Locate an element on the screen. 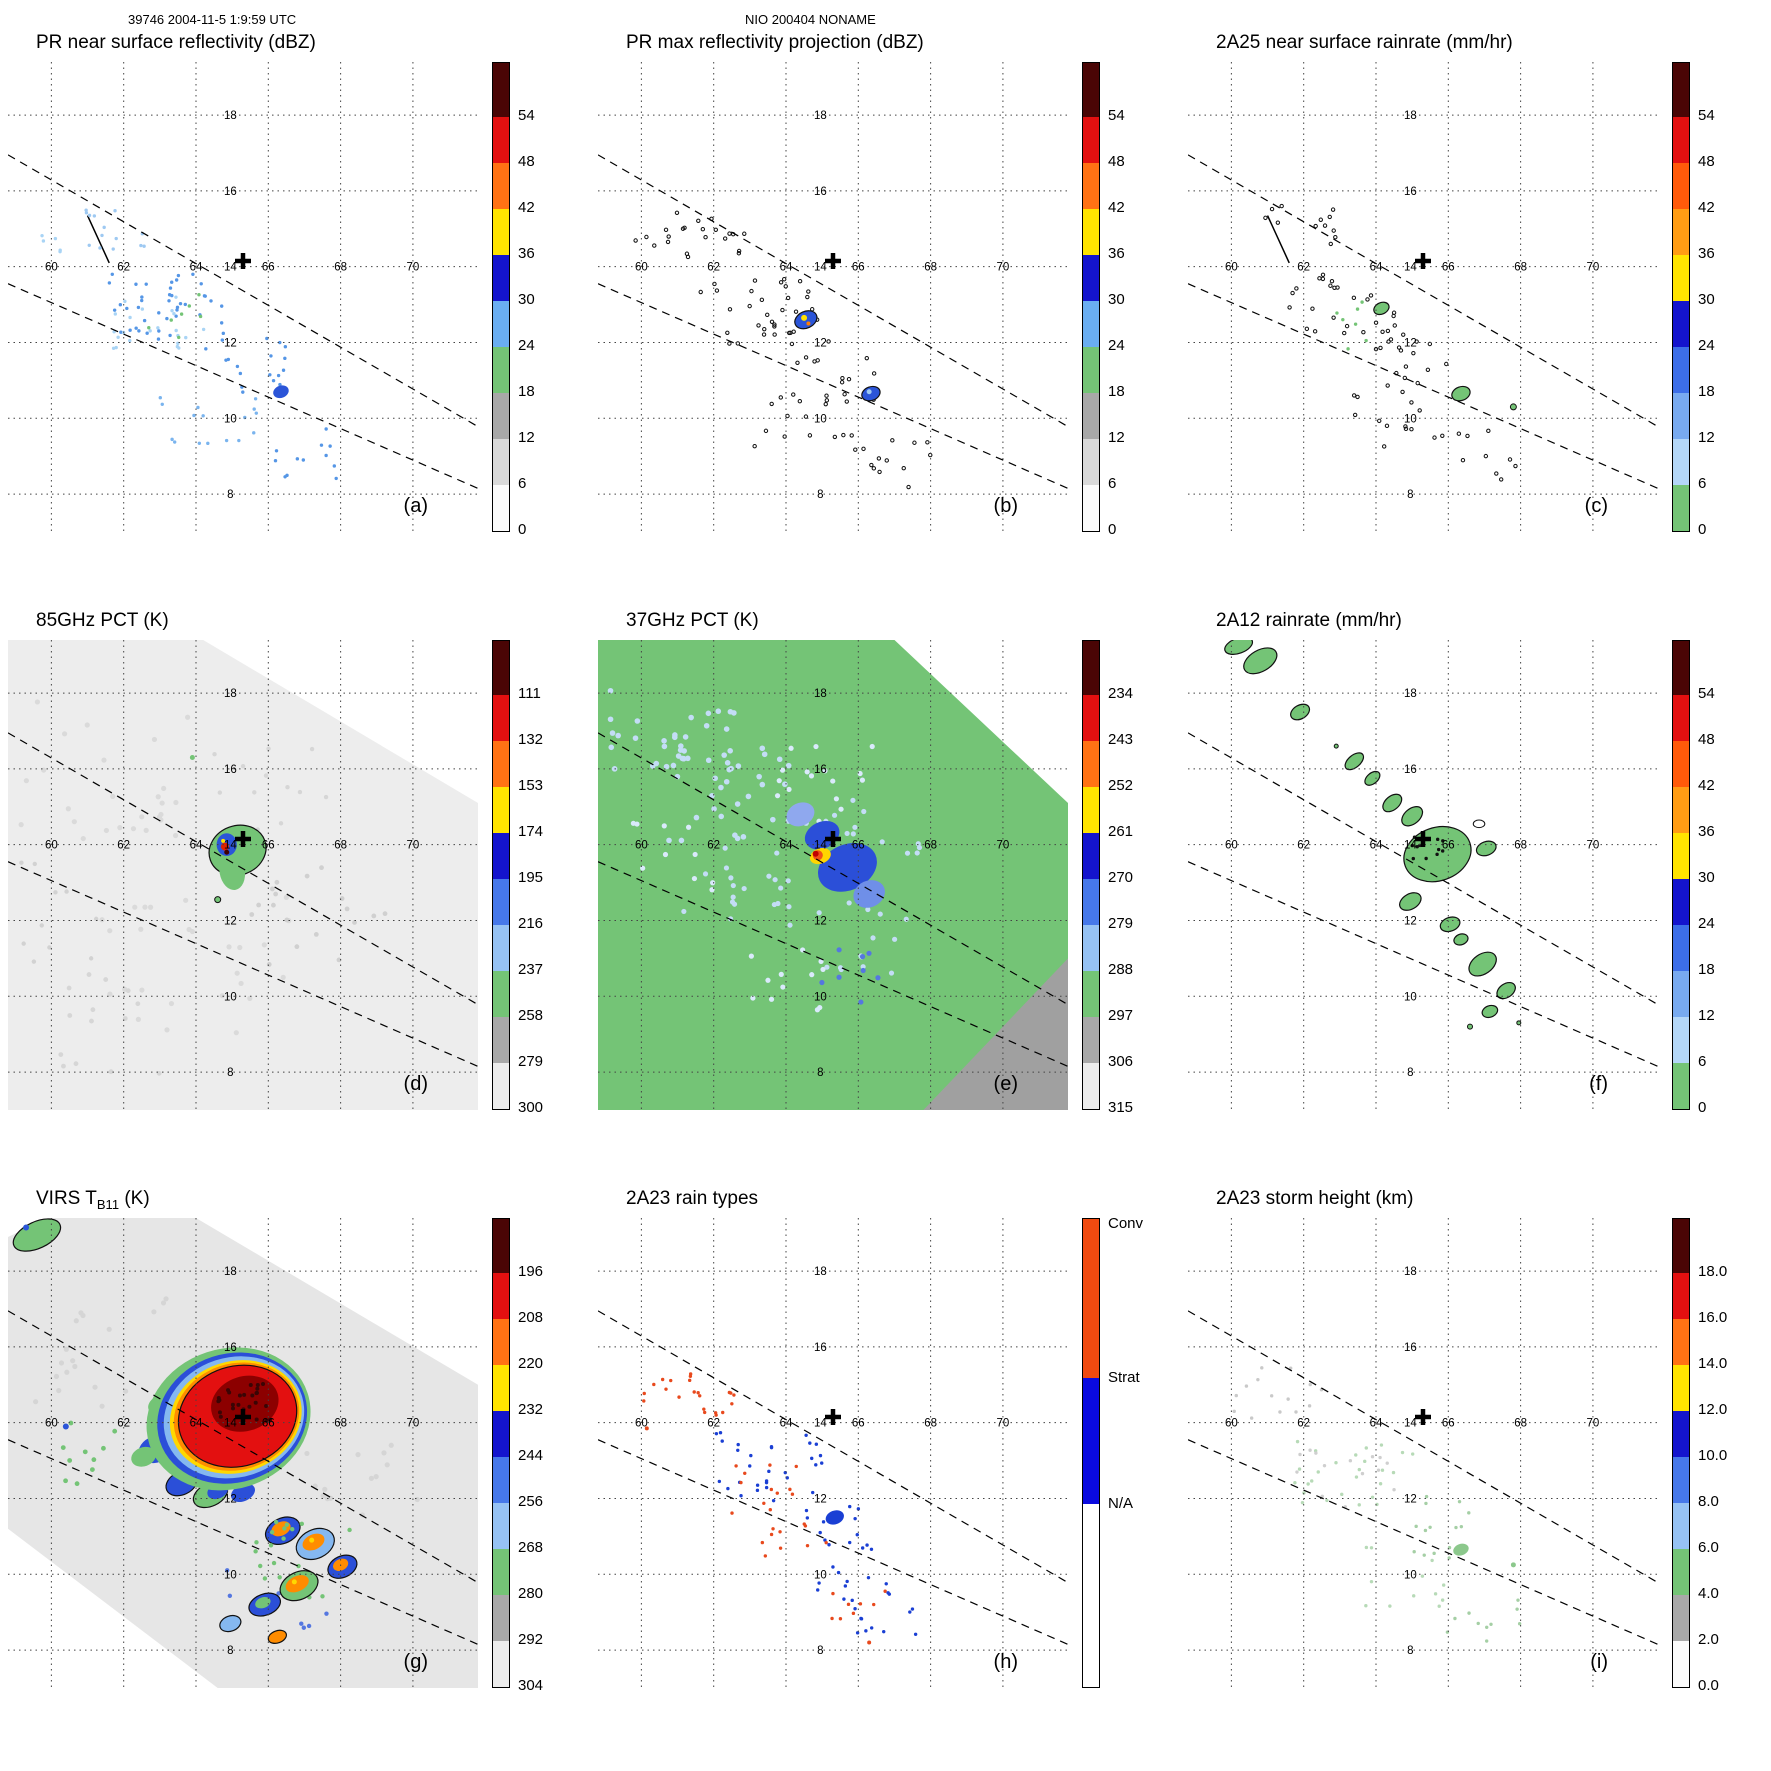 Image resolution: width=1771 pixels, height=1771 pixels. svg-text: 60 is located at coordinates (641, 268).